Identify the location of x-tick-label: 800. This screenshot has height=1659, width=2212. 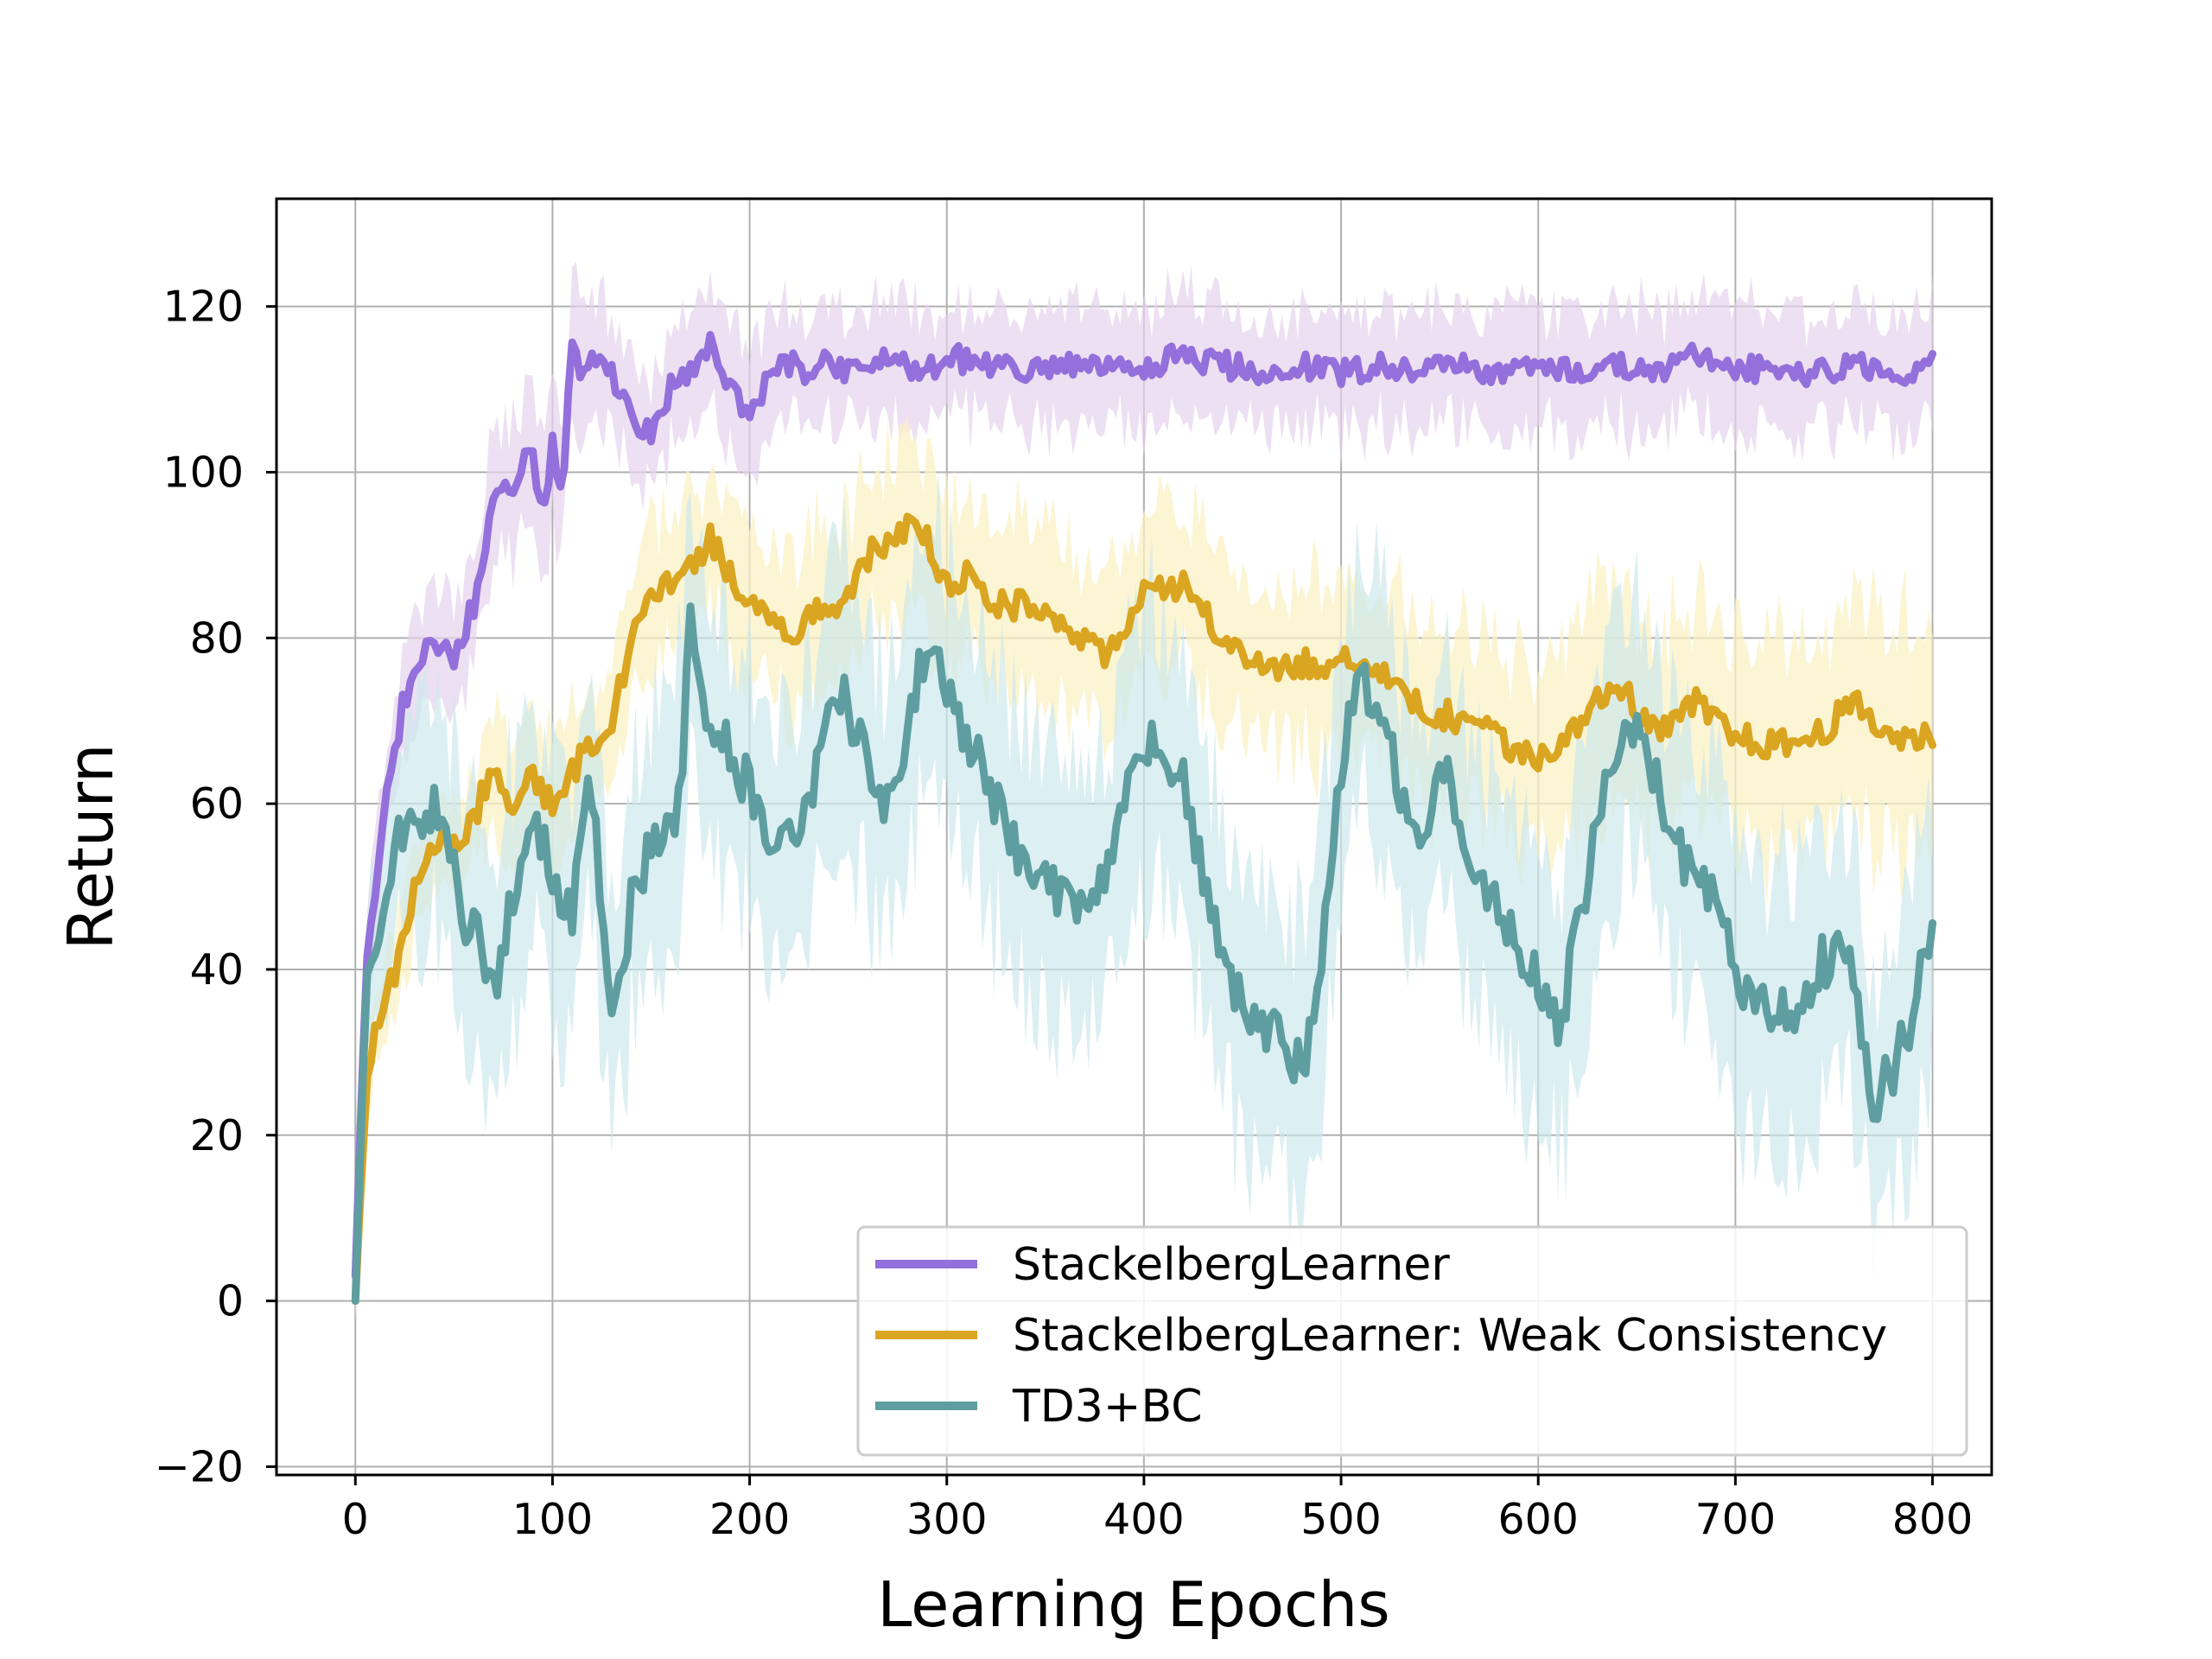
(1933, 1519).